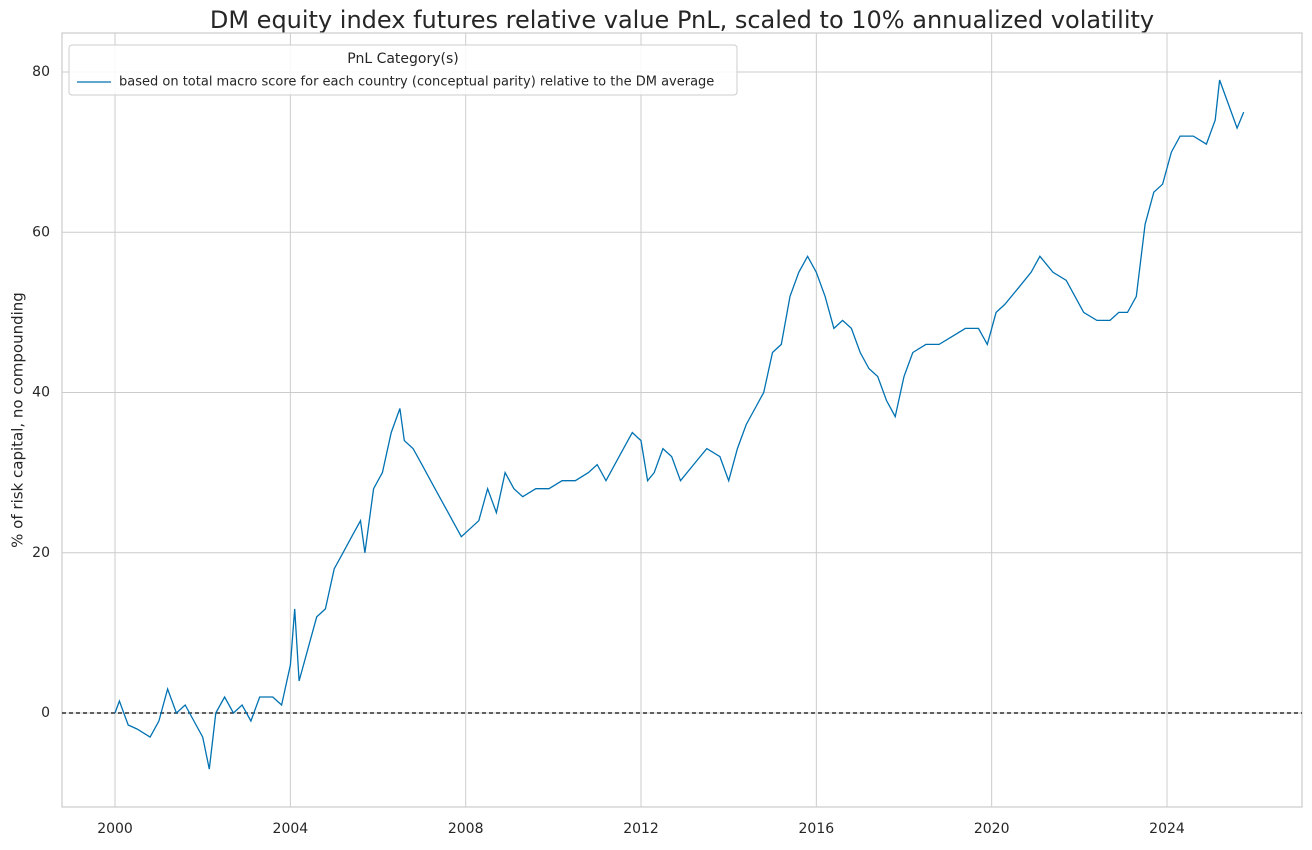 The image size is (1312, 850). Describe the element at coordinates (403, 59) in the screenshot. I see `legend-title: PnL Category(s)` at that location.